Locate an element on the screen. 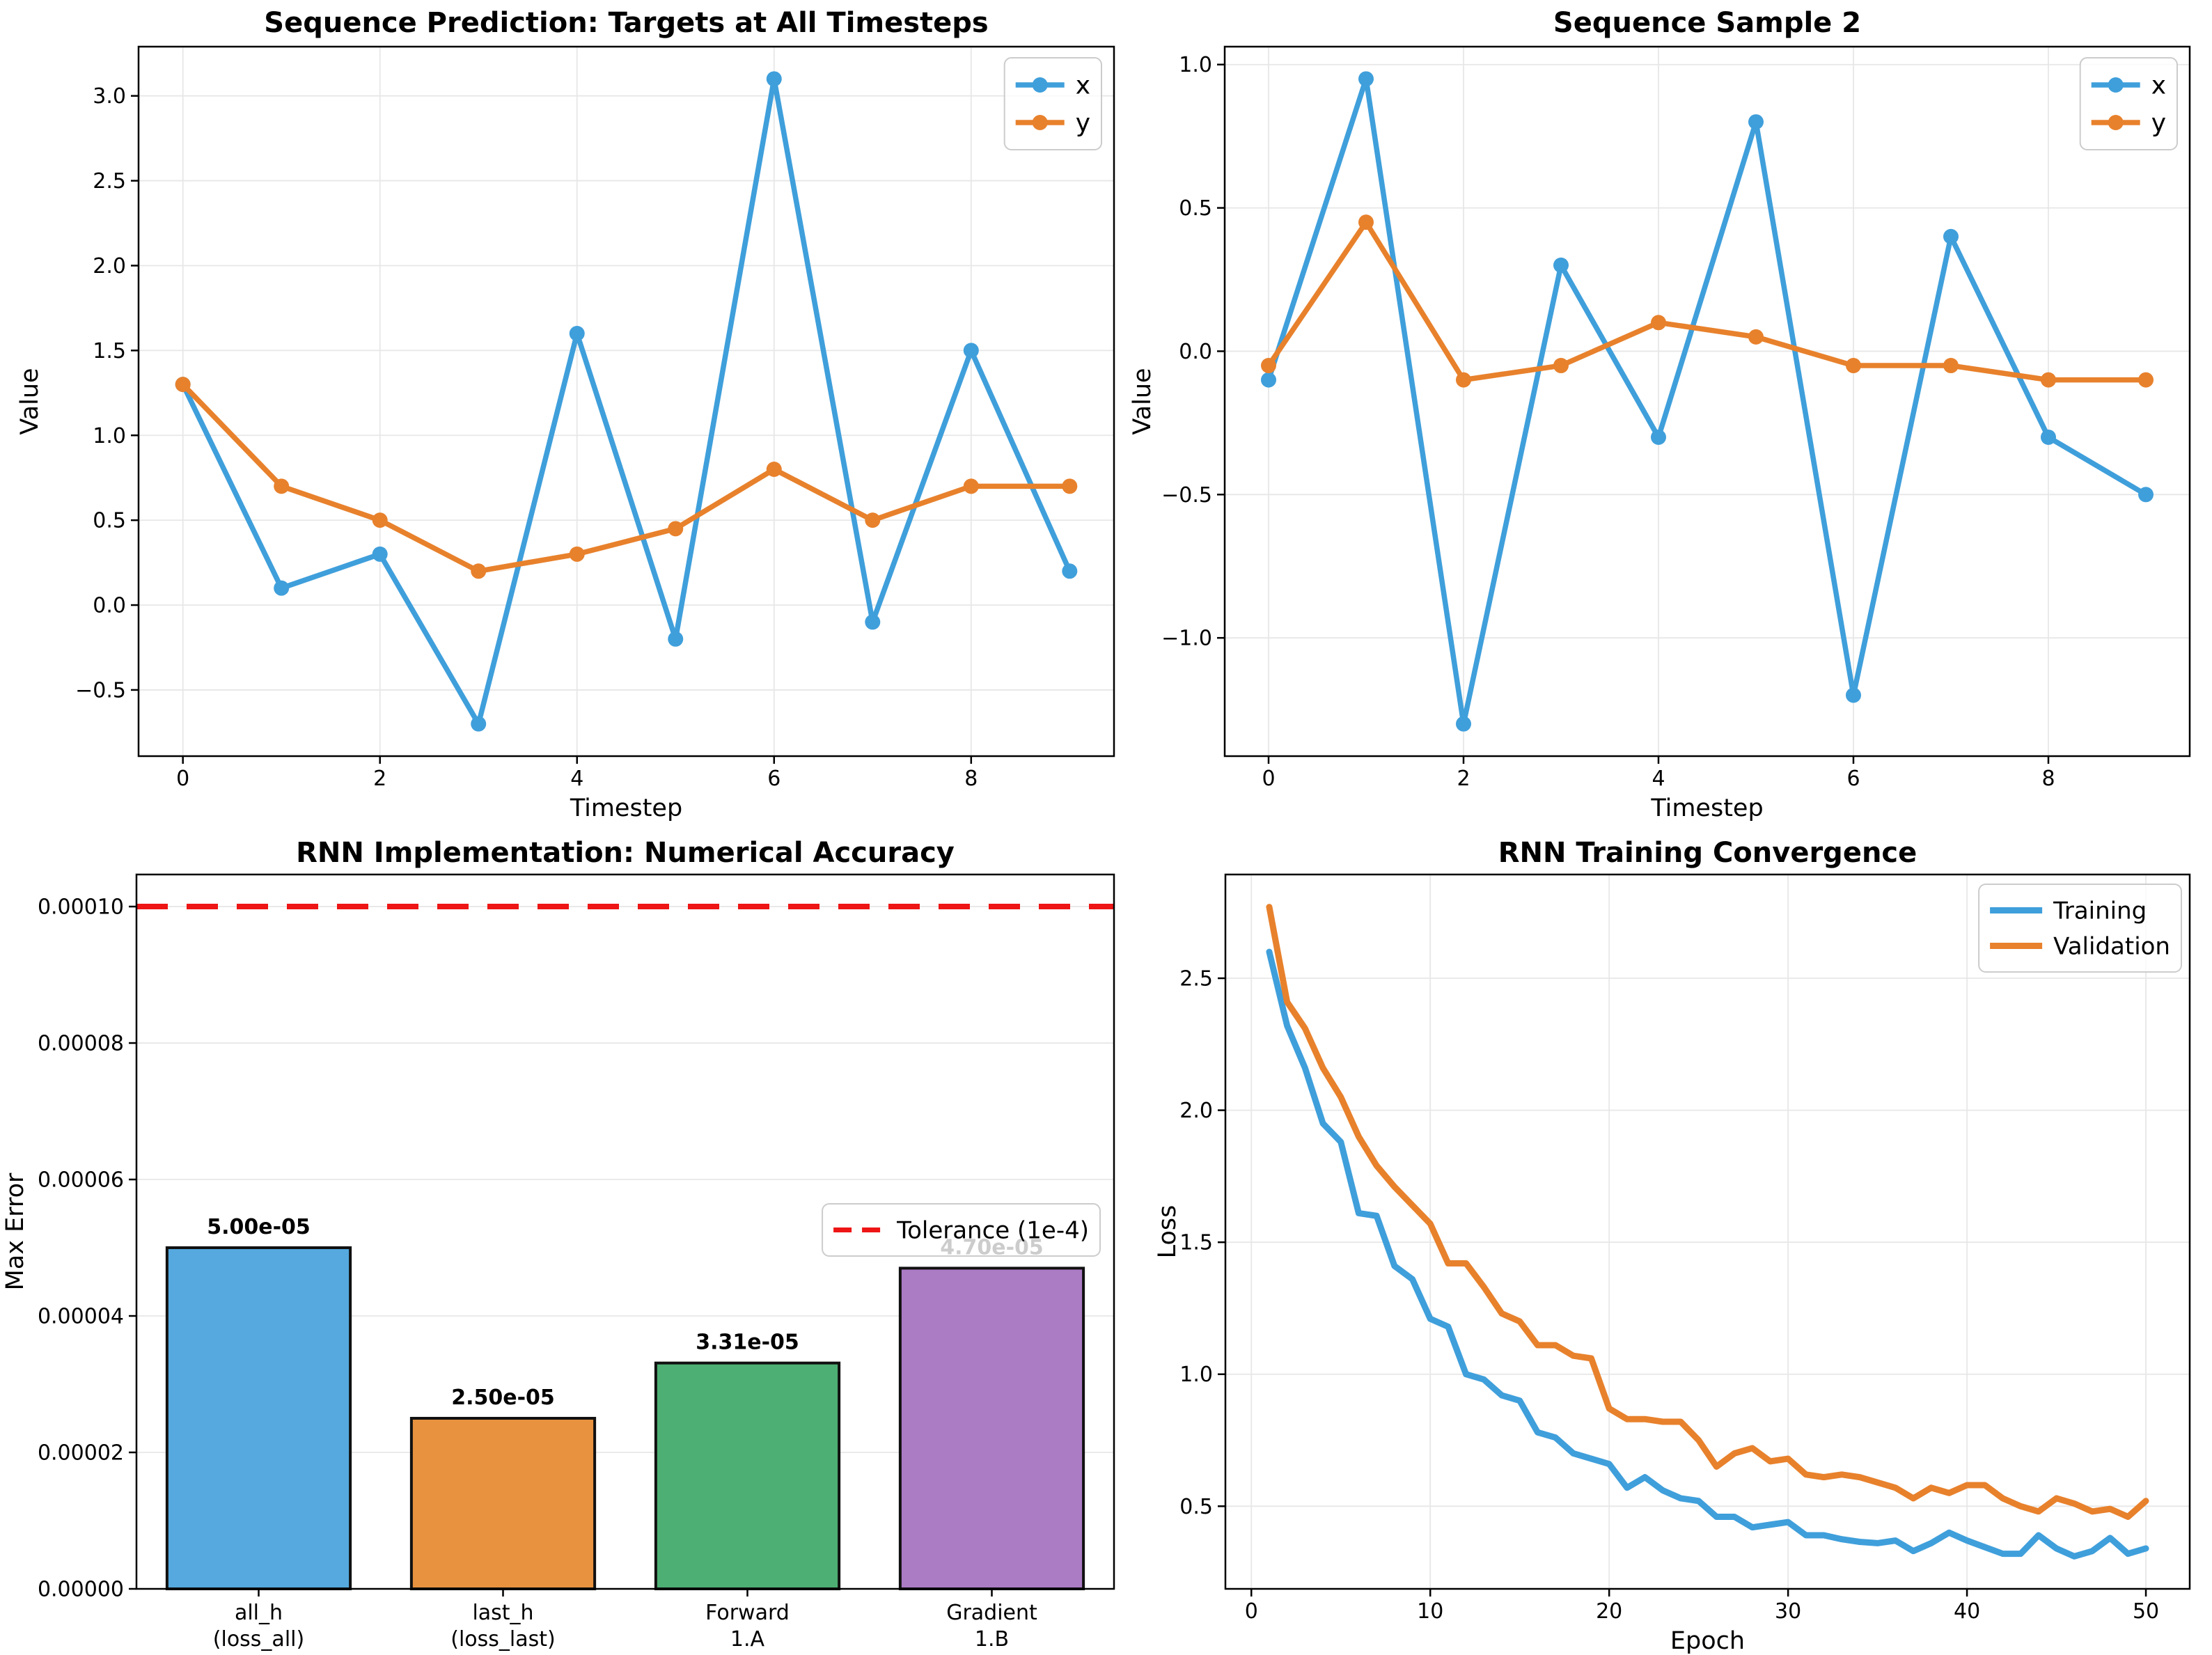 This screenshot has width=2212, height=1655. bar-value-label: 2.50e-05 is located at coordinates (503, 1398).